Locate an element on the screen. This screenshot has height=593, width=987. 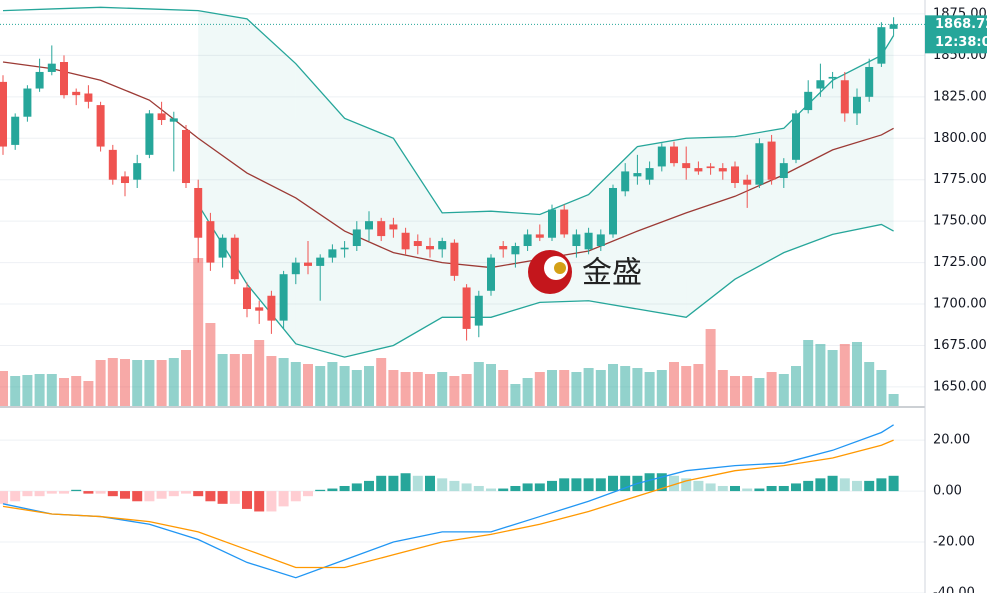
watermark-text: 金盛 is located at coordinates (612, 273).